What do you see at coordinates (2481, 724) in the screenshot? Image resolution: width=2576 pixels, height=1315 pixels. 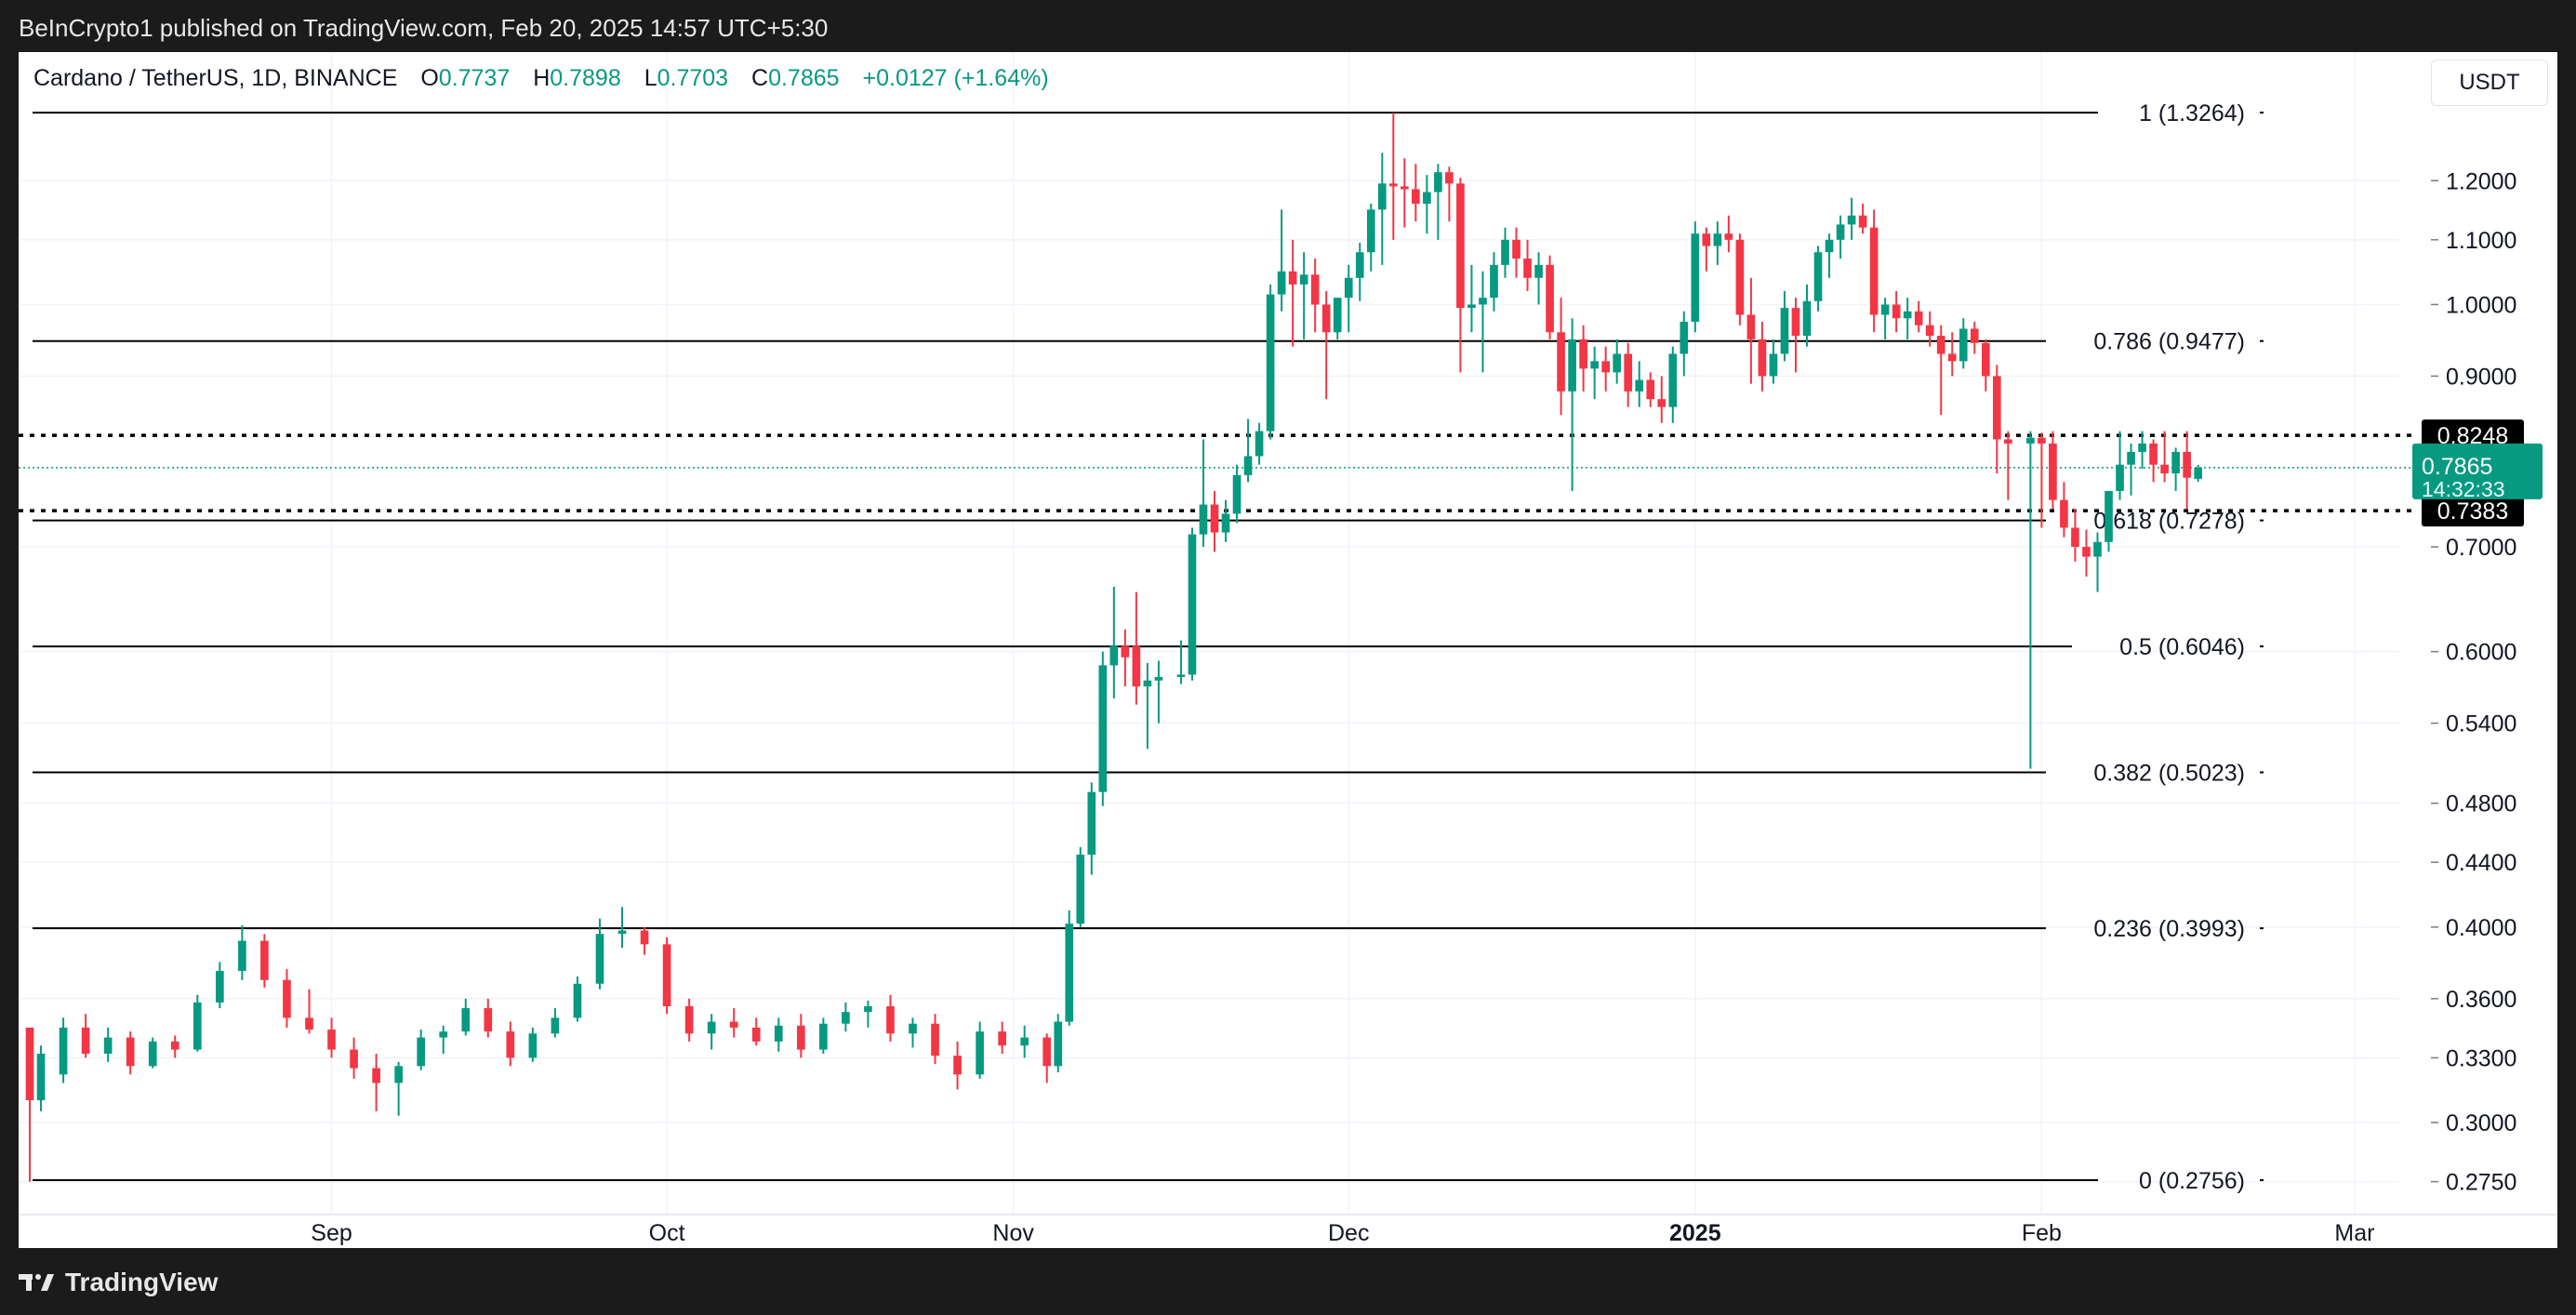 I see `y-tick-label: 0.5400` at bounding box center [2481, 724].